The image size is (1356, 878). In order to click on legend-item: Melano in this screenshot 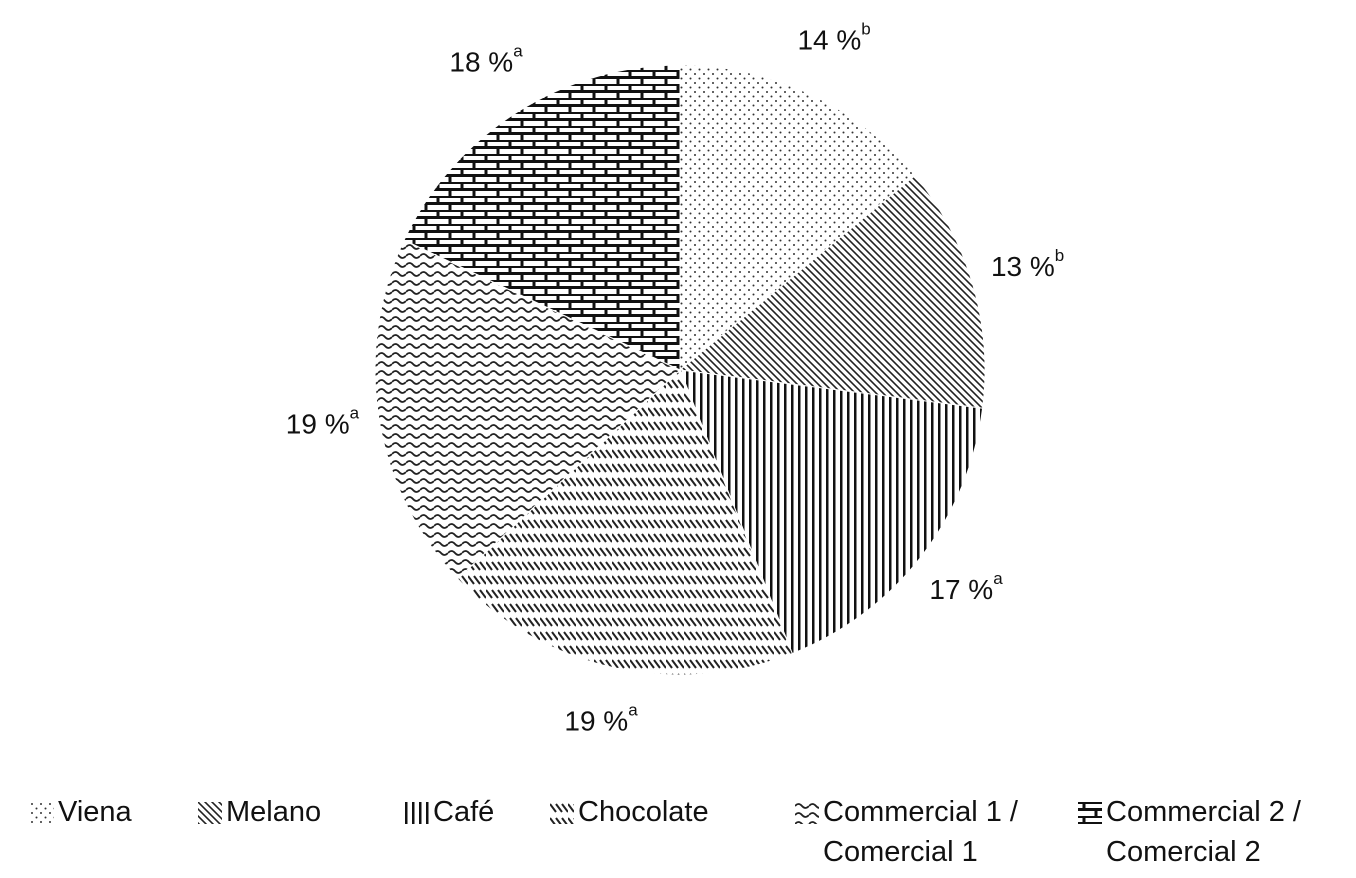, I will do `click(278, 812)`.